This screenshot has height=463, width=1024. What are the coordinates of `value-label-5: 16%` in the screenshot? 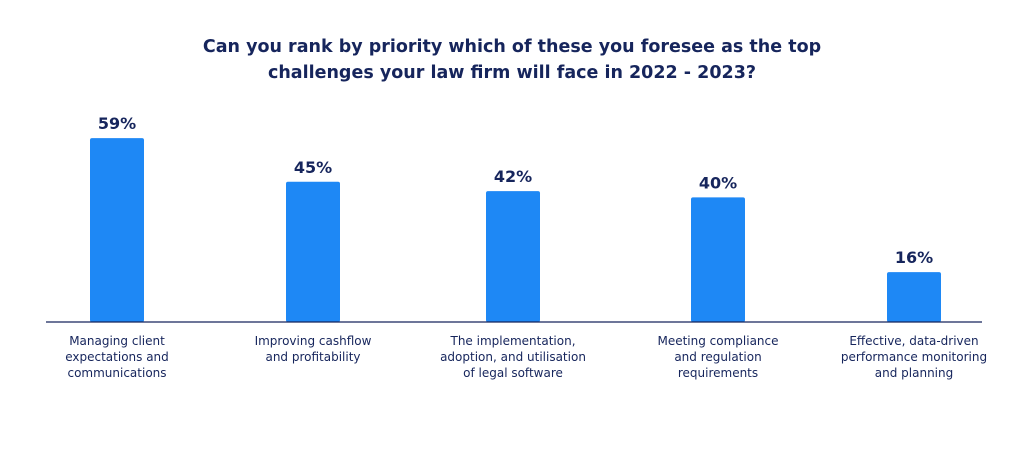 It's located at (914, 257).